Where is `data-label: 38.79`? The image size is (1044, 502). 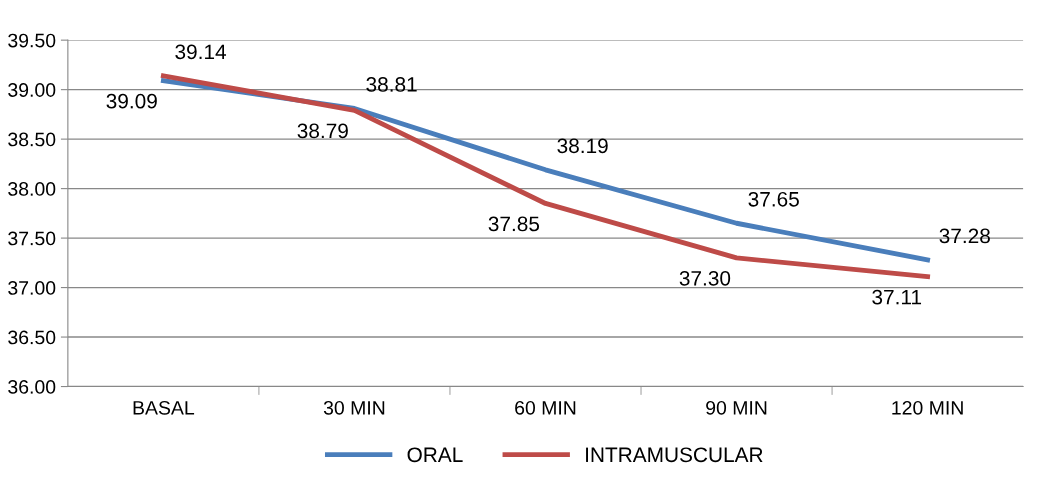 data-label: 38.79 is located at coordinates (322, 131).